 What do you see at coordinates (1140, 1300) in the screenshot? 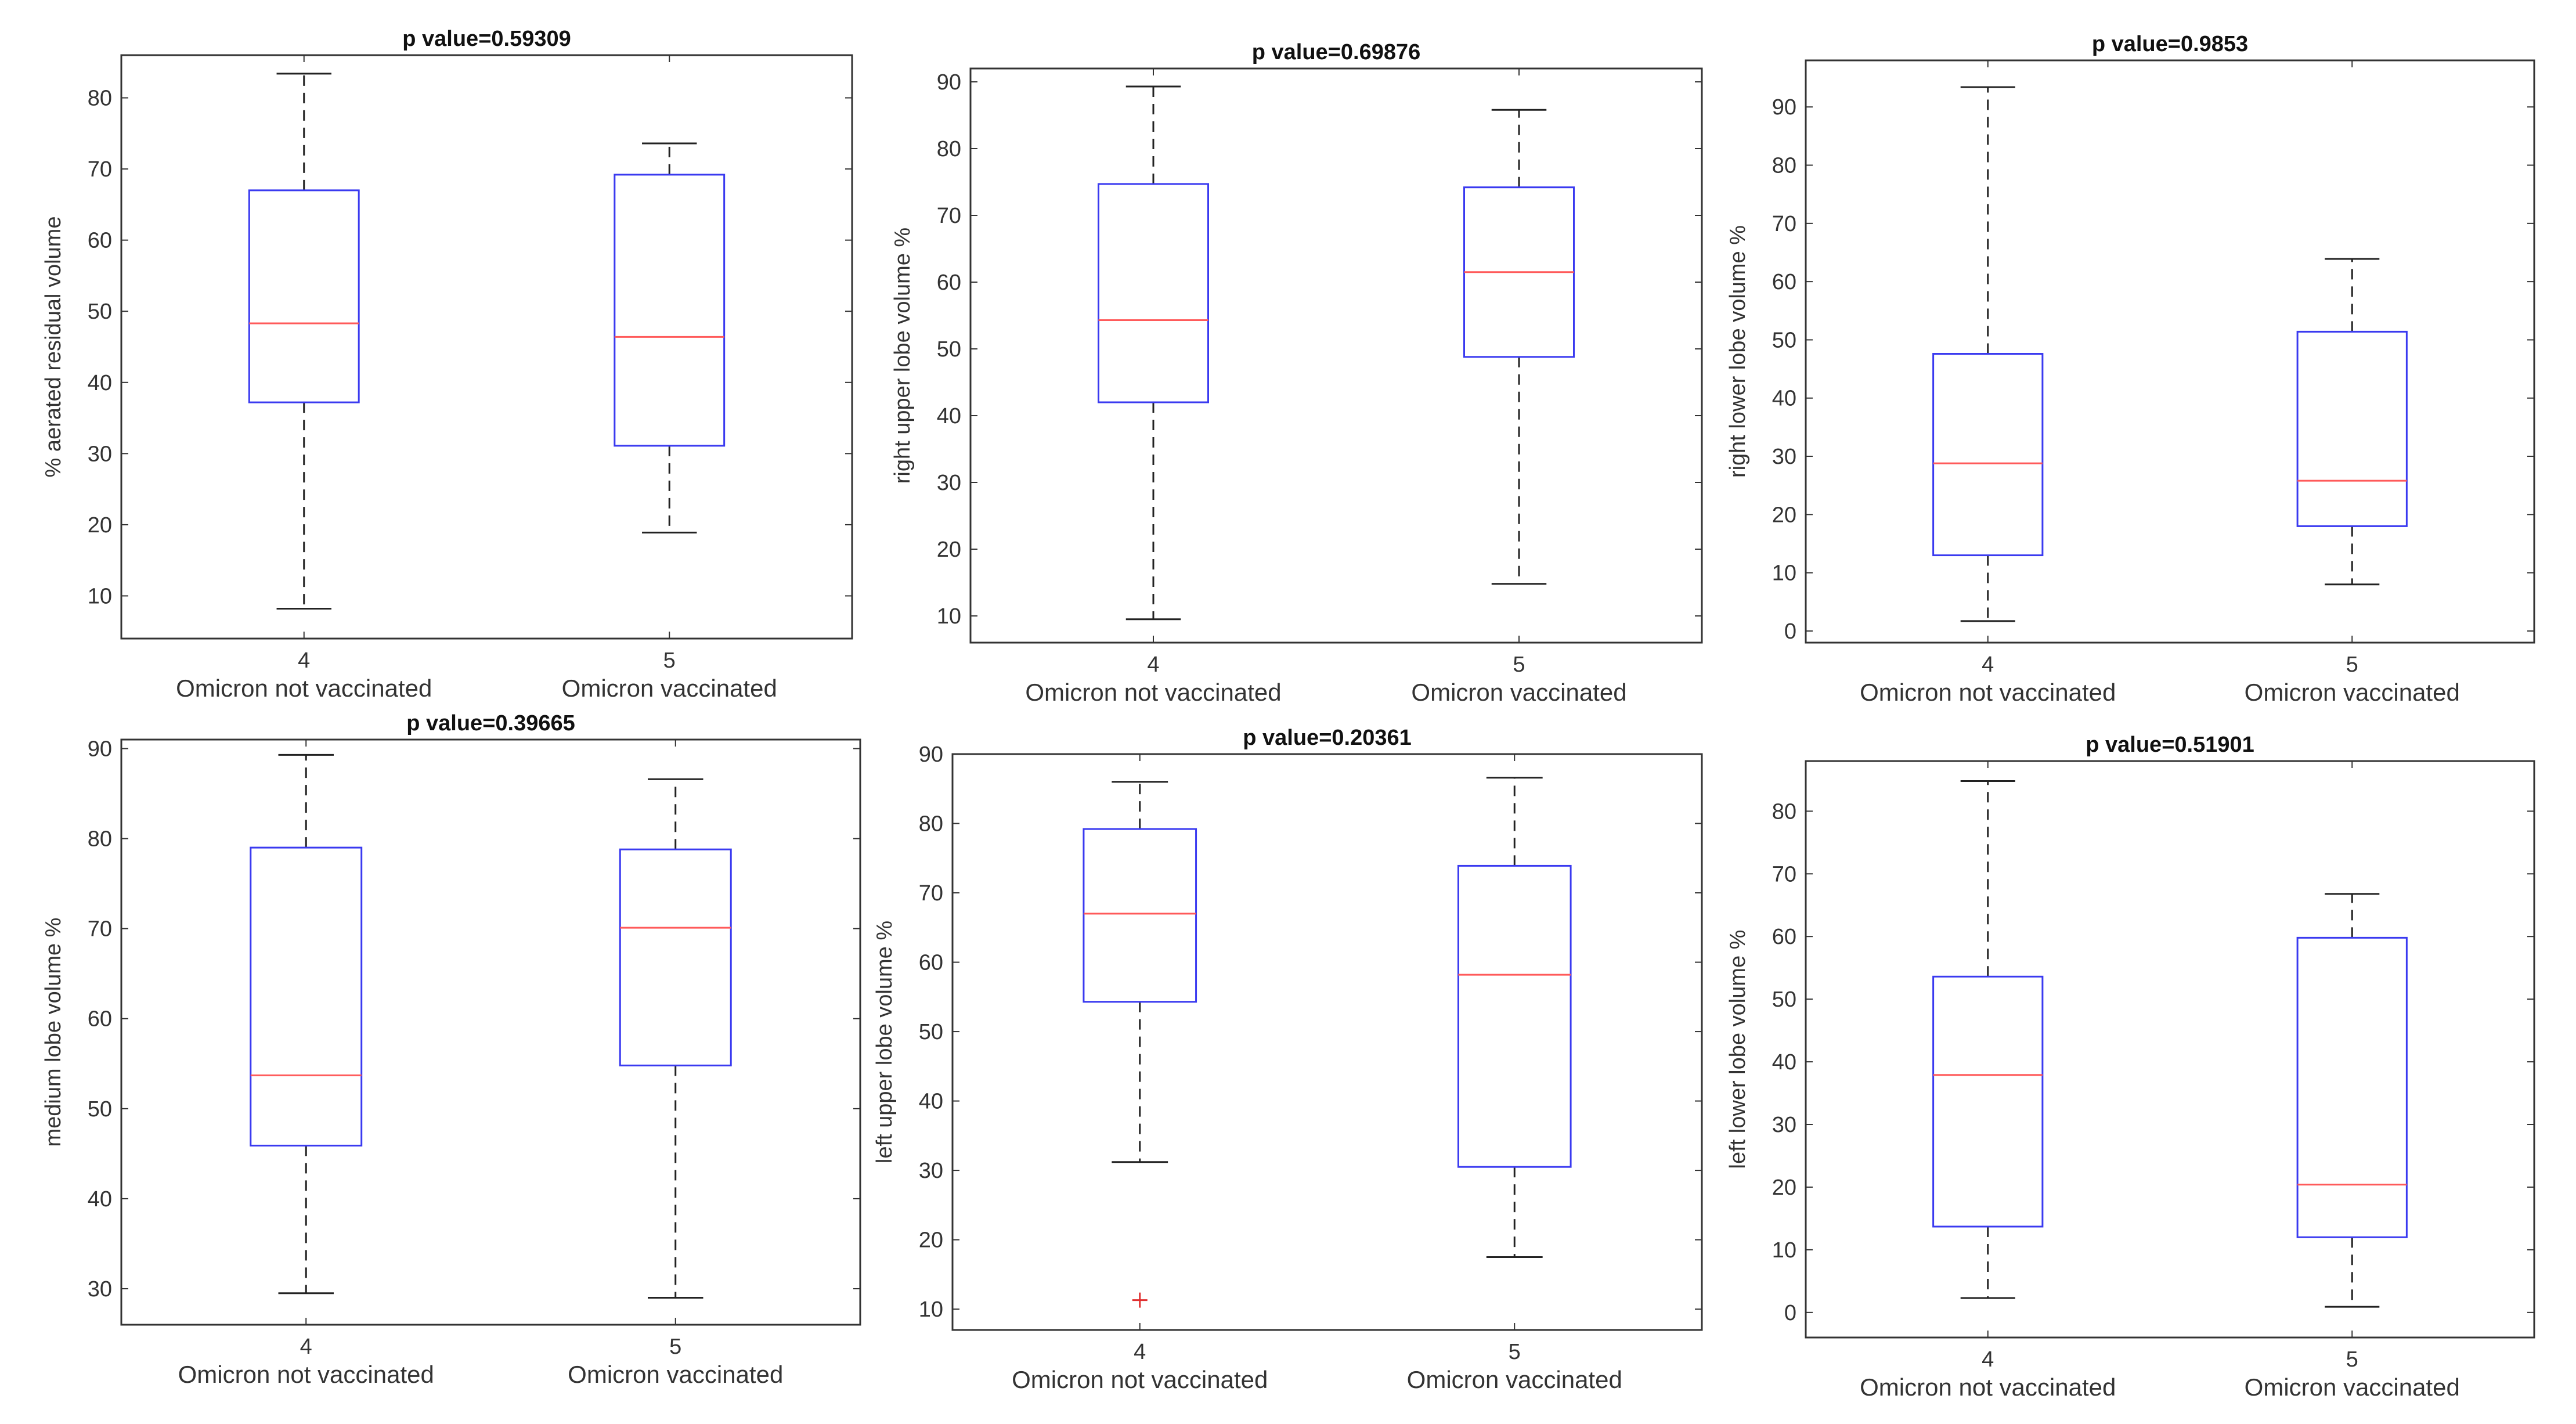
I see `outlier-marker` at bounding box center [1140, 1300].